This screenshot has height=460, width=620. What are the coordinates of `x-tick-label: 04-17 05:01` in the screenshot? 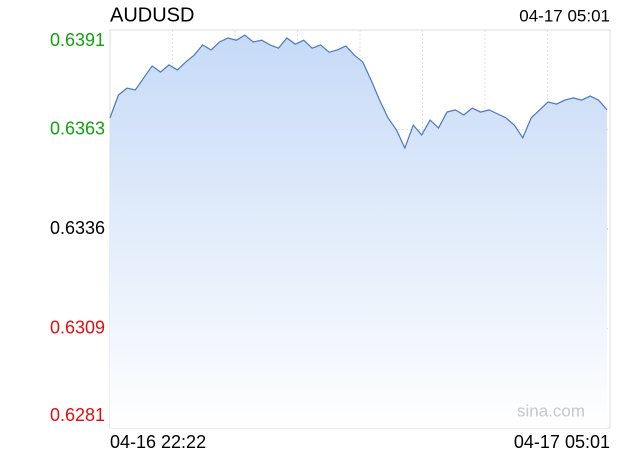 It's located at (562, 442).